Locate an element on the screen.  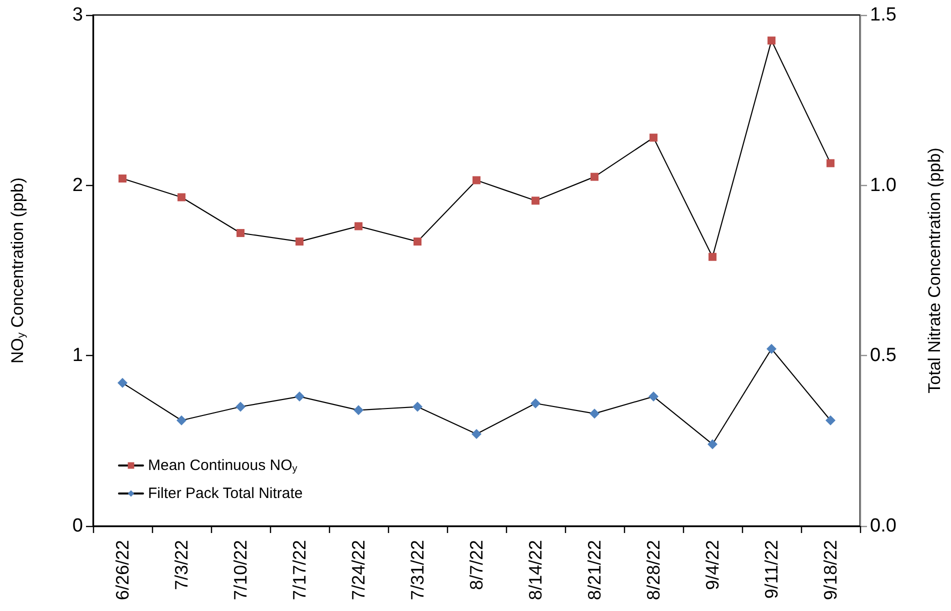
y2-tick-label: 0.0 is located at coordinates (883, 526).